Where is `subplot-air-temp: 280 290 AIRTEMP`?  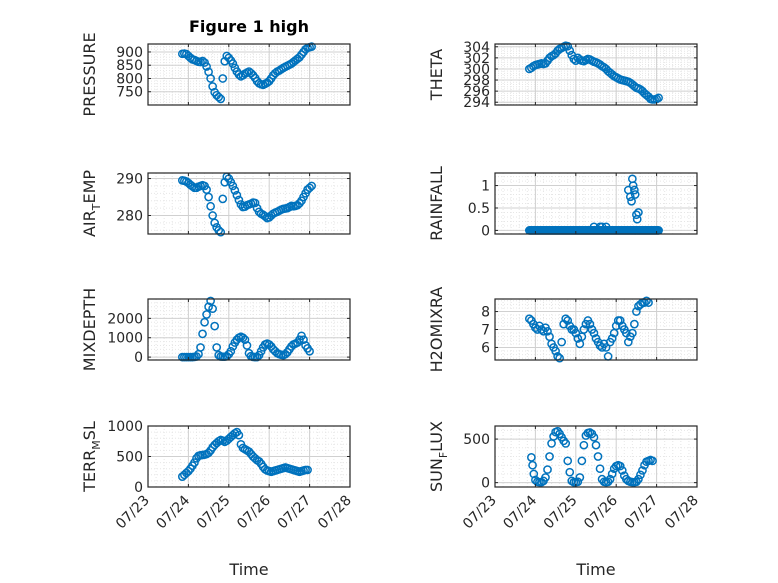
subplot-air-temp: 280 290 AIRTEMP is located at coordinates (215, 203).